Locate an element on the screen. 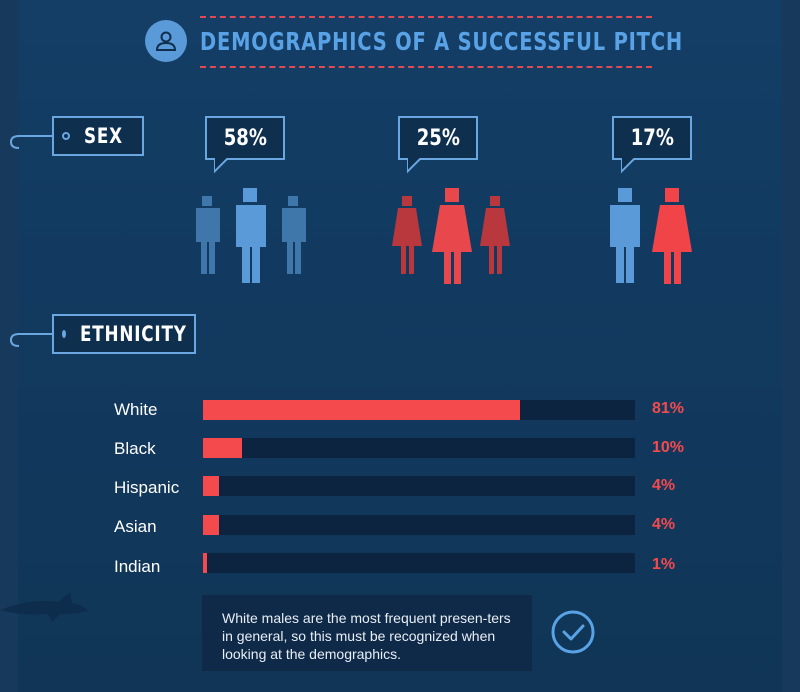 The height and width of the screenshot is (692, 800). category-label: Hispanic is located at coordinates (147, 487).